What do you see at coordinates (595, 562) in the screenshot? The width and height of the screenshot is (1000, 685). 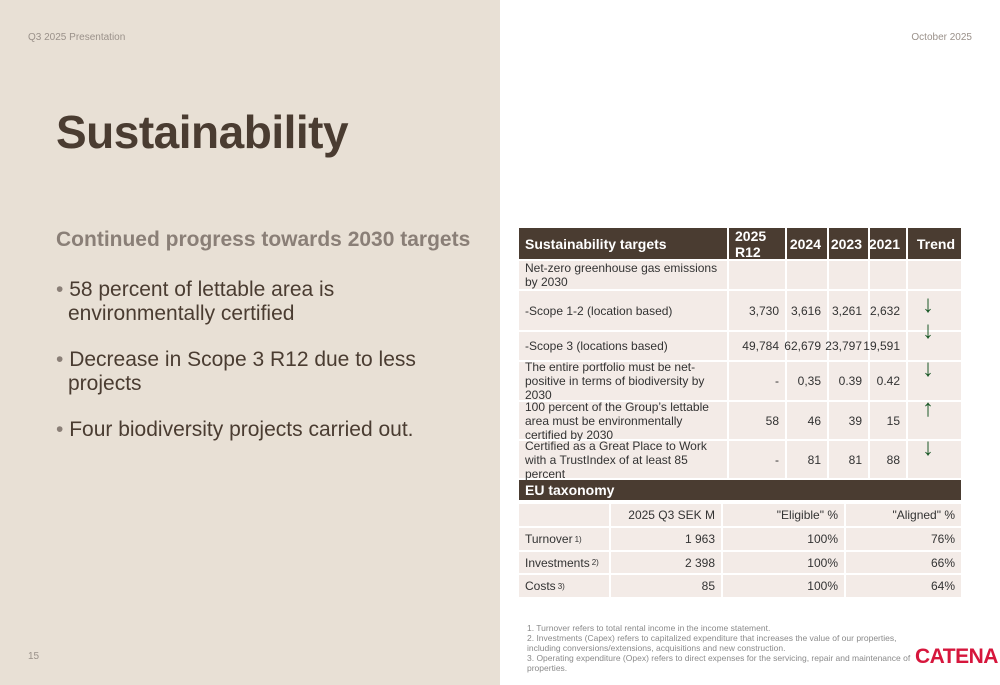 I see `footnote-ref: 2)` at bounding box center [595, 562].